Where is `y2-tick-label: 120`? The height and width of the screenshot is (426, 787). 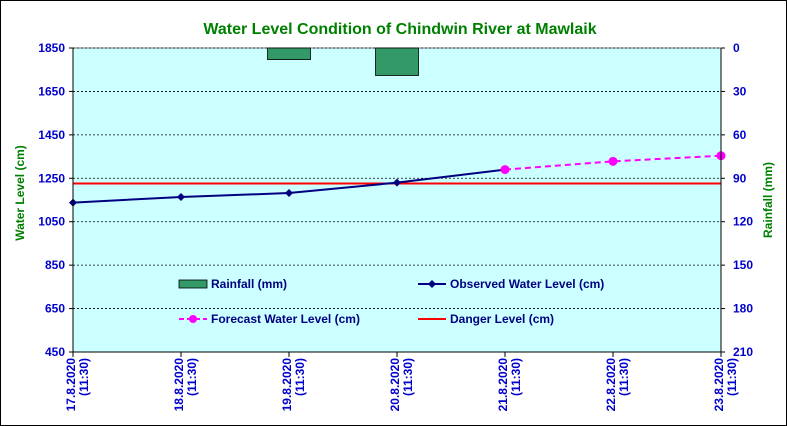
y2-tick-label: 120 is located at coordinates (743, 222).